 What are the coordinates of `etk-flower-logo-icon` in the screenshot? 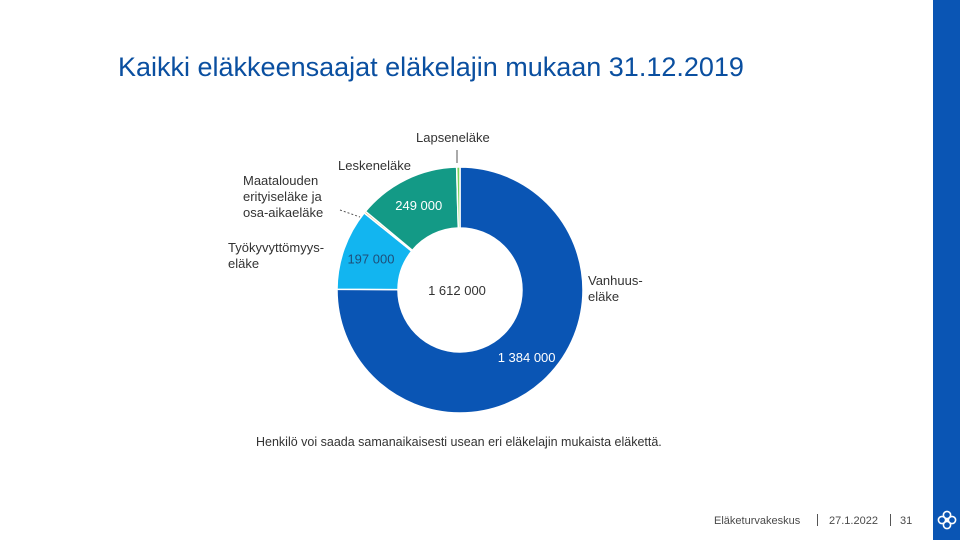 It's located at (947, 520).